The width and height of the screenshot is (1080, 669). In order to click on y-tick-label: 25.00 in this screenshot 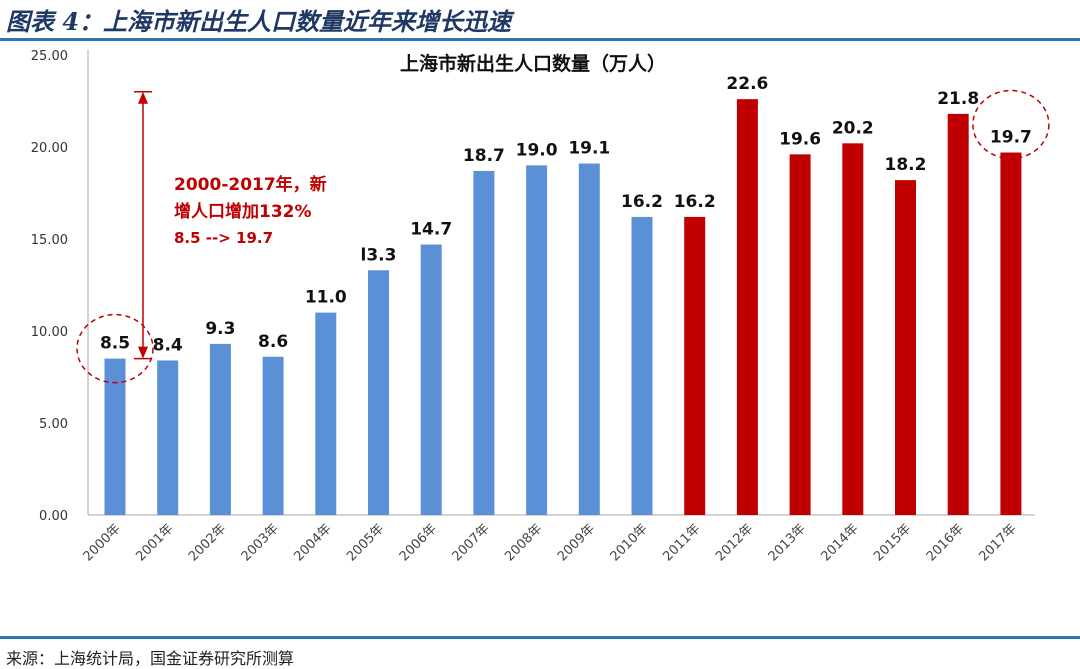, I will do `click(49, 56)`.